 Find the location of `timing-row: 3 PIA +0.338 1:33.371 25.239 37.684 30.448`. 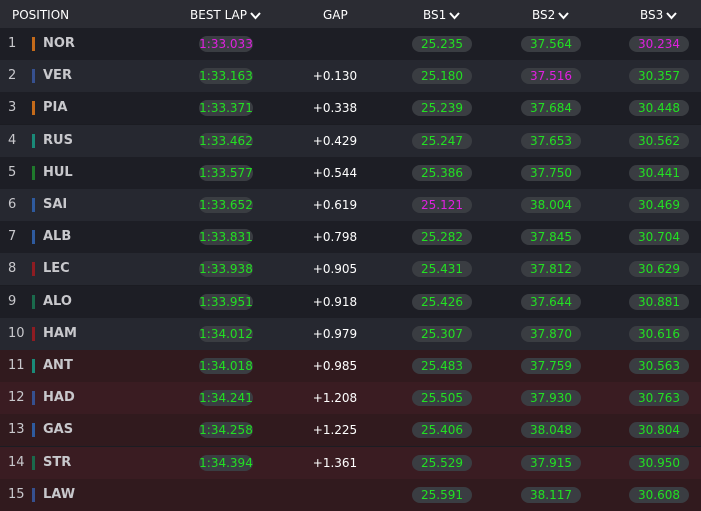

timing-row: 3 PIA +0.338 1:33.371 25.239 37.684 30.448 is located at coordinates (350, 108).